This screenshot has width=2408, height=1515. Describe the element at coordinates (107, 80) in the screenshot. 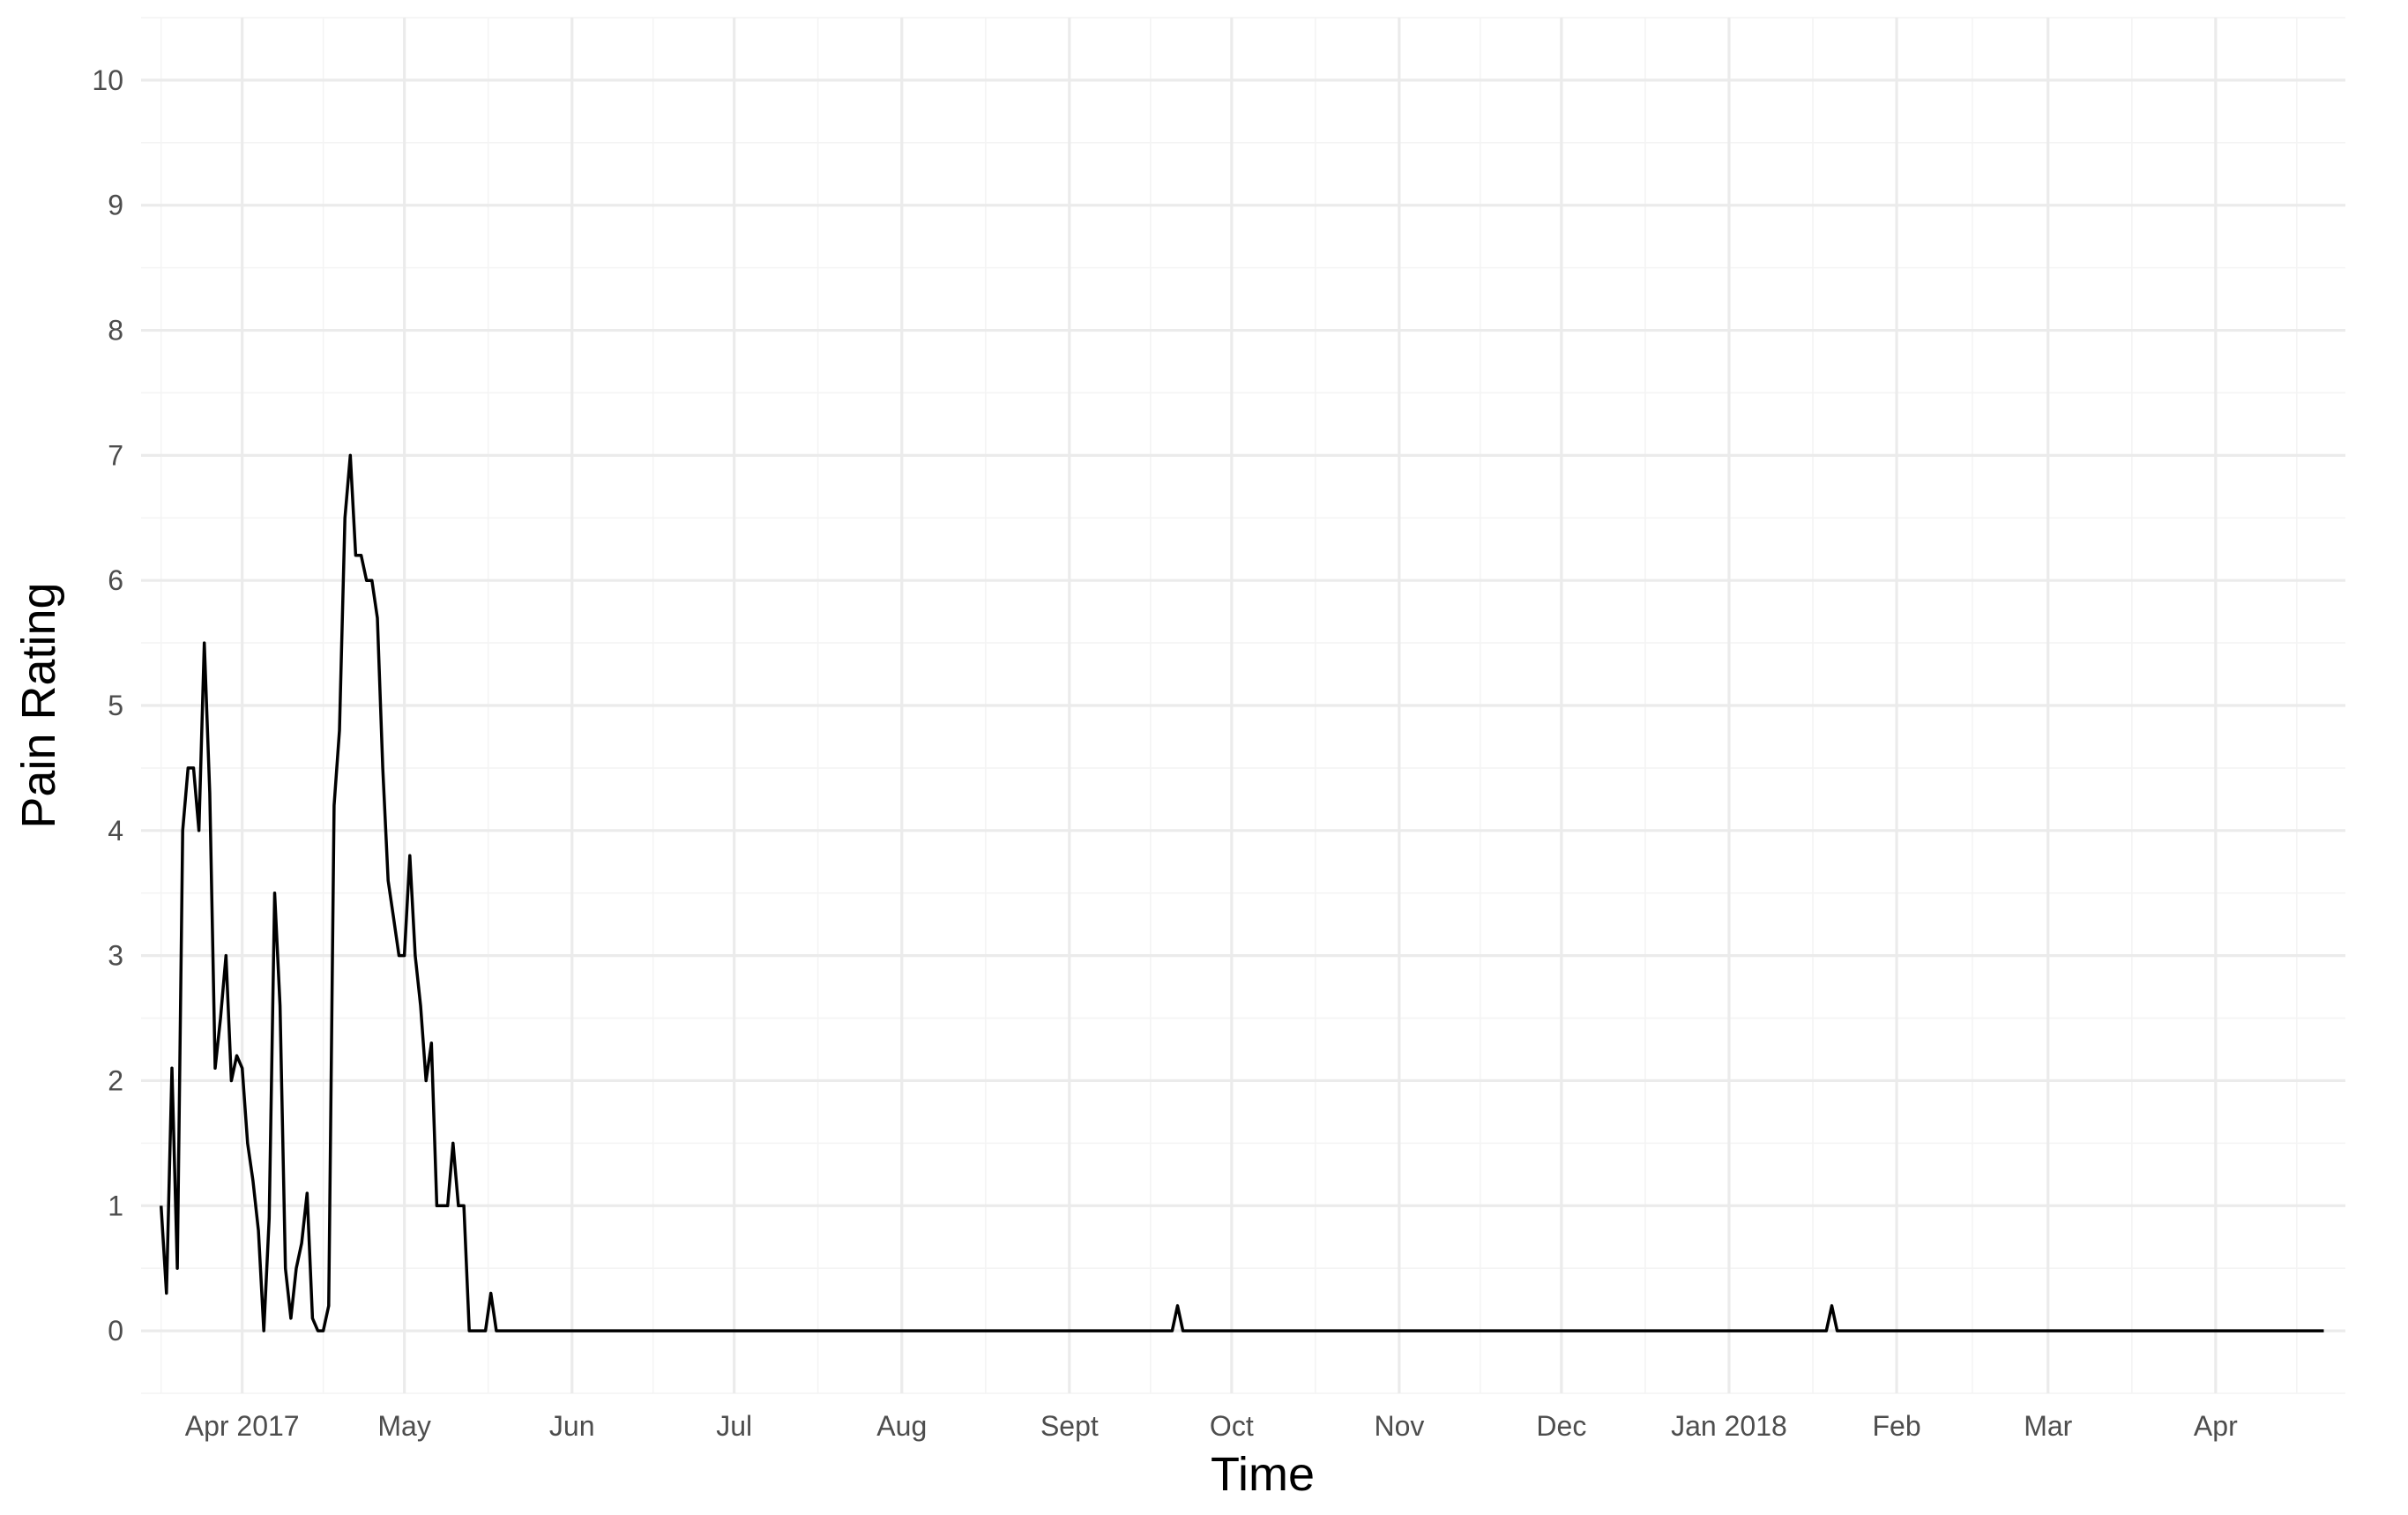

I see `y-tick-label: 10` at that location.